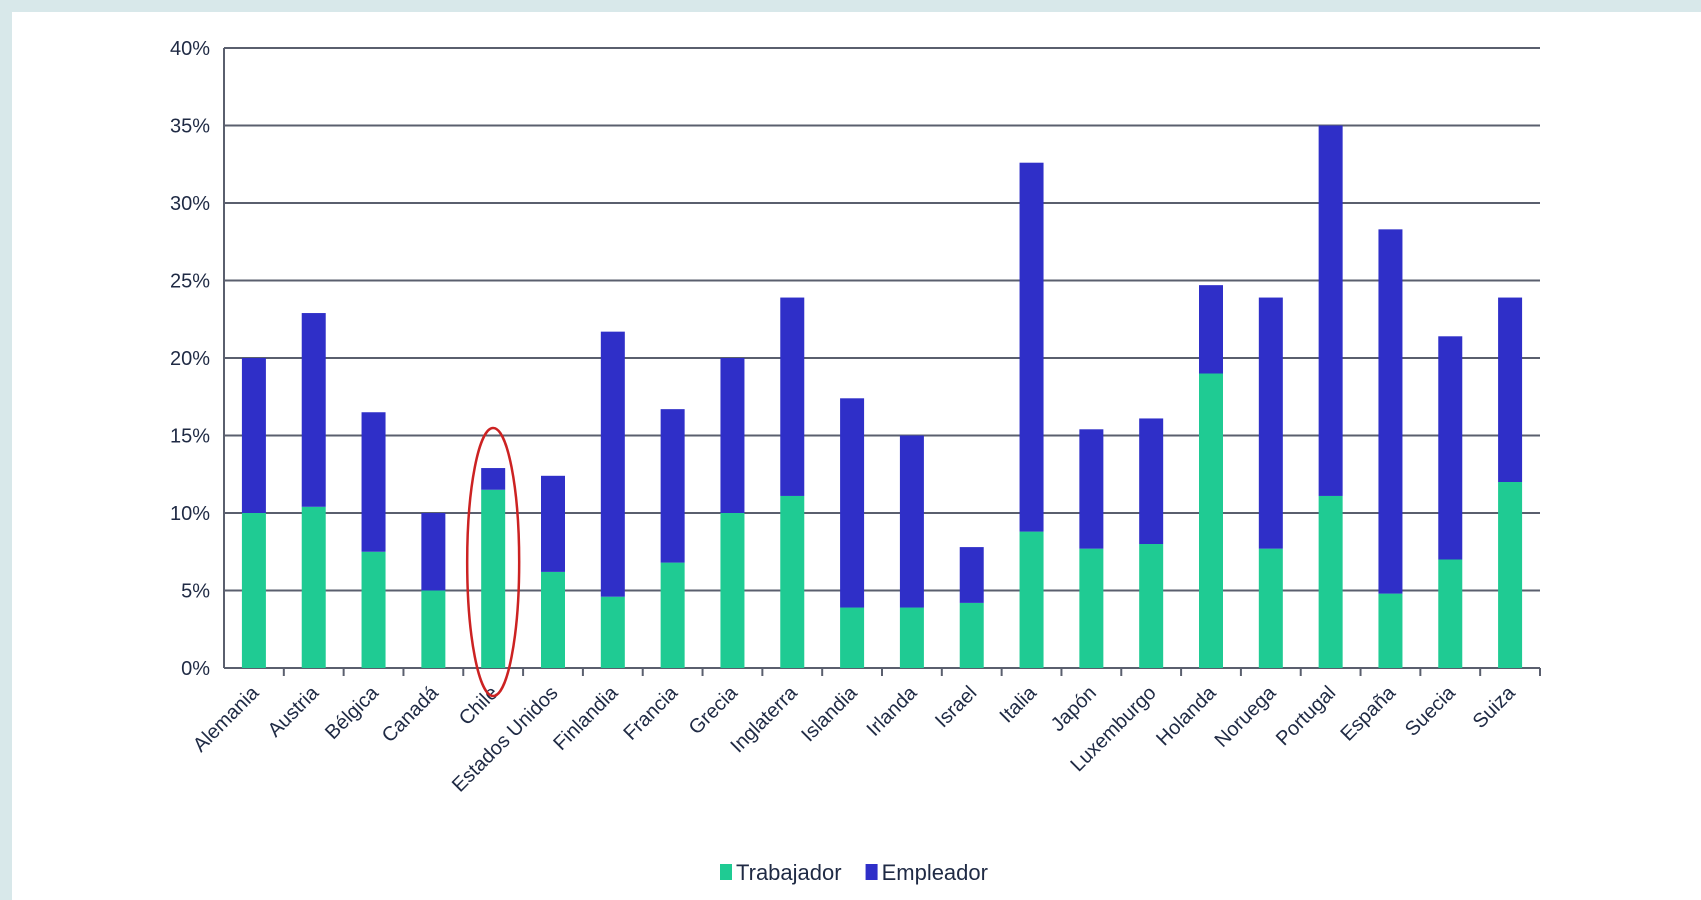  Describe the element at coordinates (493, 578) in the screenshot. I see `bar-trabajador-chile` at that location.